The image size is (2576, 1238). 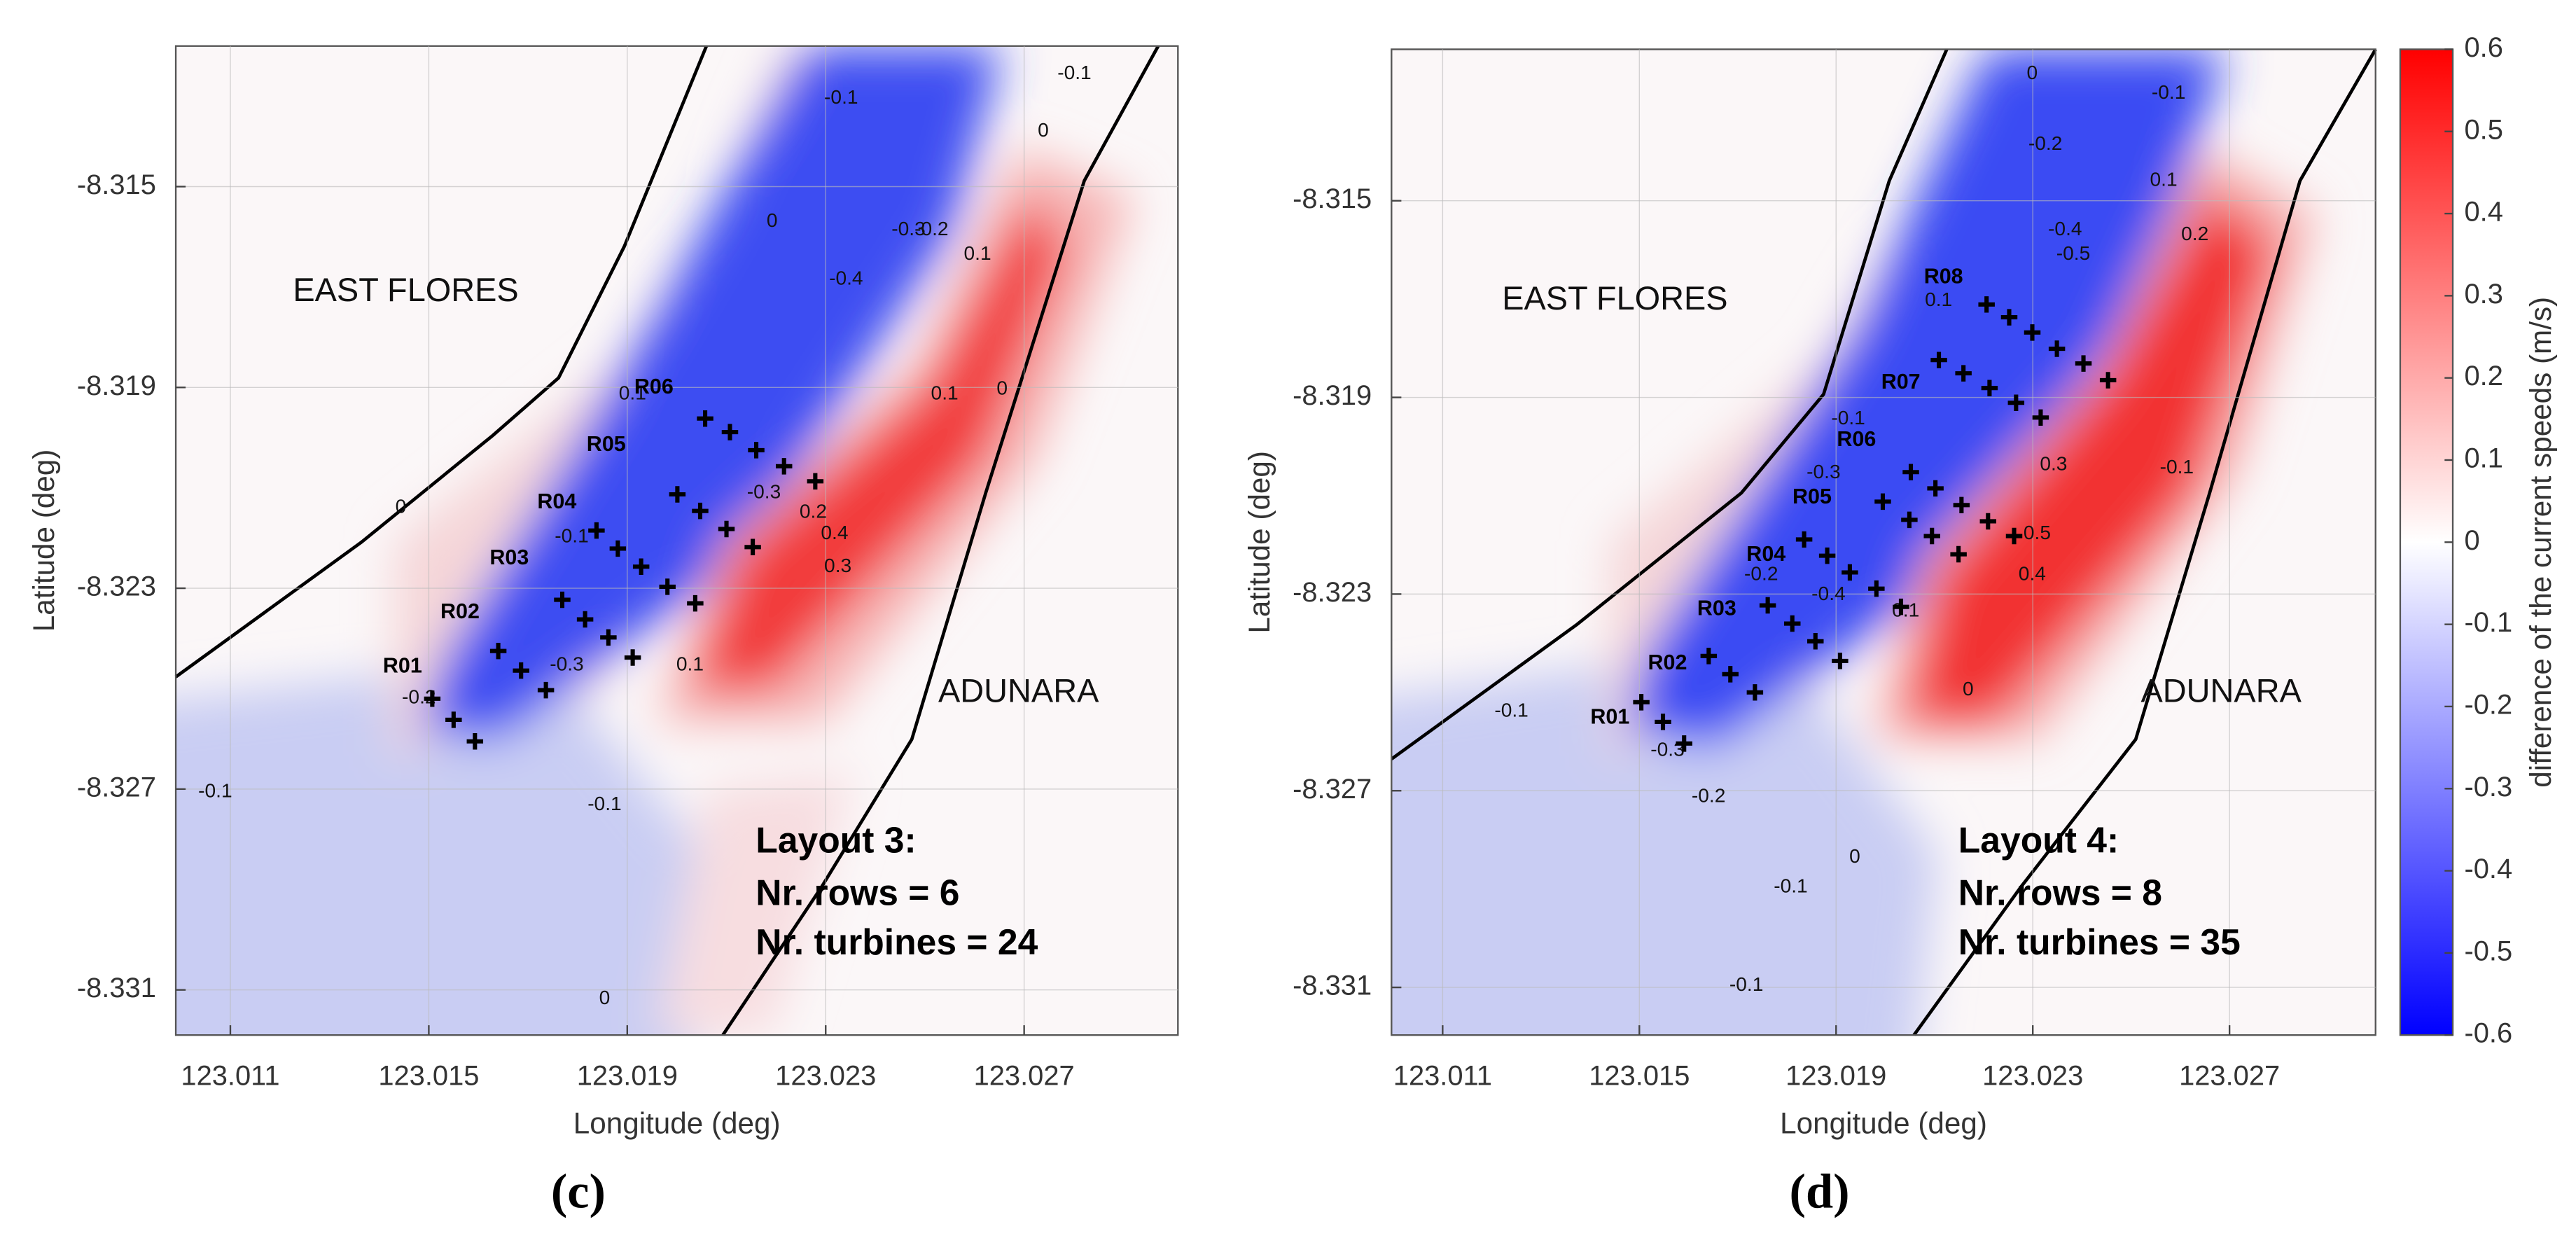 What do you see at coordinates (2483, 47) in the screenshot?
I see `colorbar-tick-label: 0.6` at bounding box center [2483, 47].